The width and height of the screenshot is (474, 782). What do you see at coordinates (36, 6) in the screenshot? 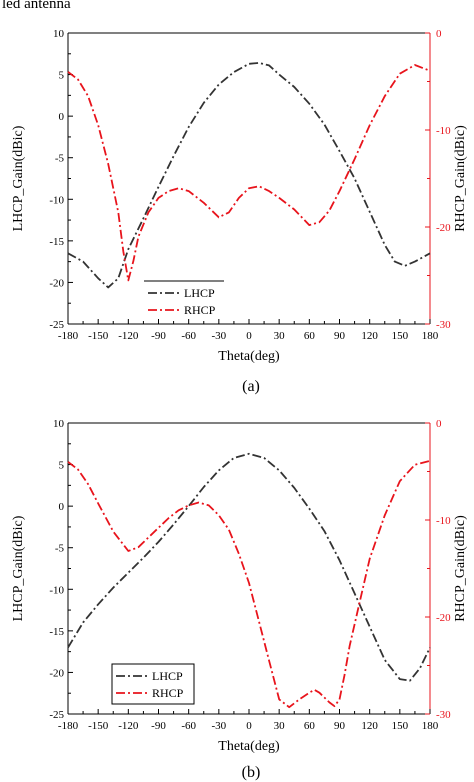
I see `page-caption: led antenna` at bounding box center [36, 6].